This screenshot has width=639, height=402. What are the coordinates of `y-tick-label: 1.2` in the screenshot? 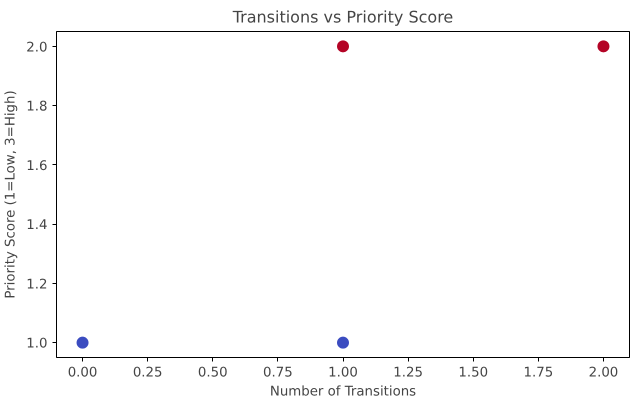 It's located at (37, 284).